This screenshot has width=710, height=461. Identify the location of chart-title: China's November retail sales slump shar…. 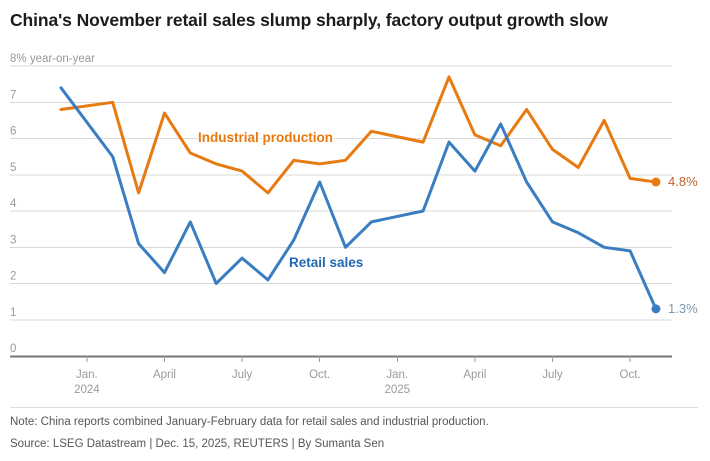
(309, 20).